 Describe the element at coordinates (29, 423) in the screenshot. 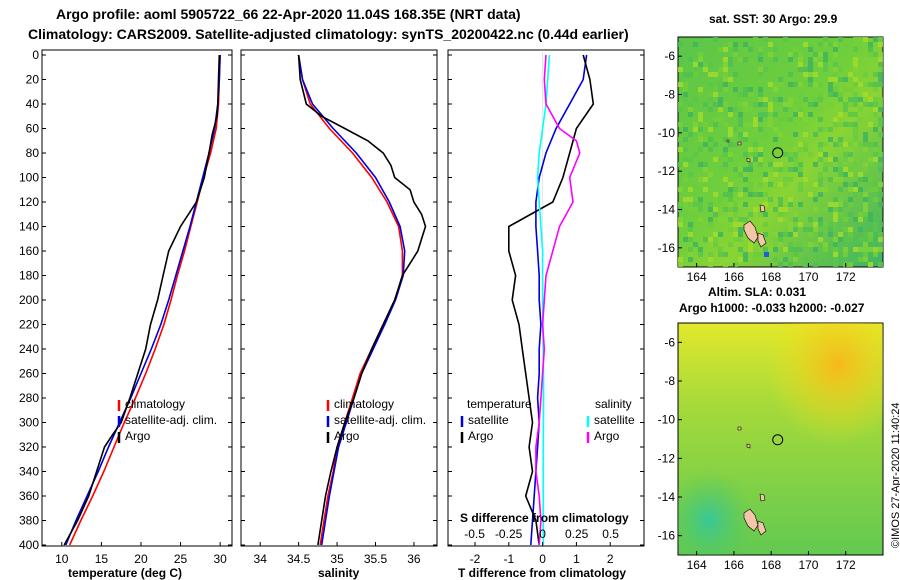

I see `y-tick-label: 300` at that location.